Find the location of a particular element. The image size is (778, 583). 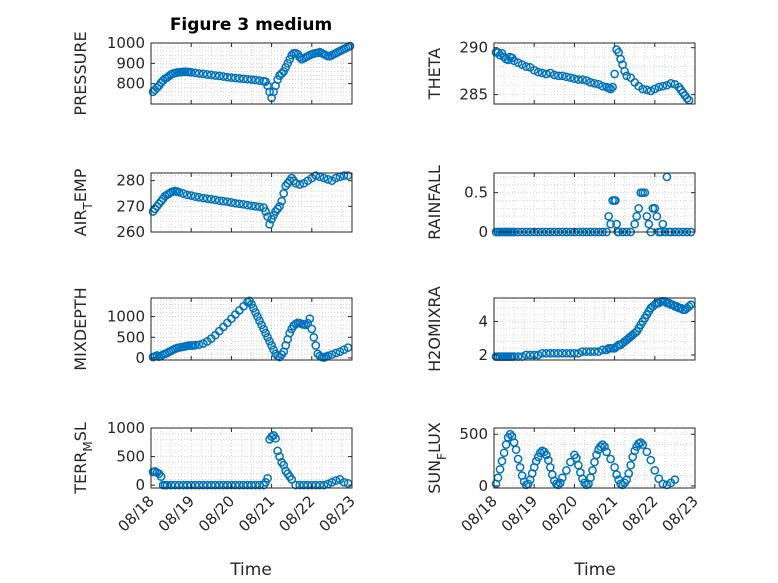

subplot-p4: 0 0.5 RAINFALL is located at coordinates (560, 203).